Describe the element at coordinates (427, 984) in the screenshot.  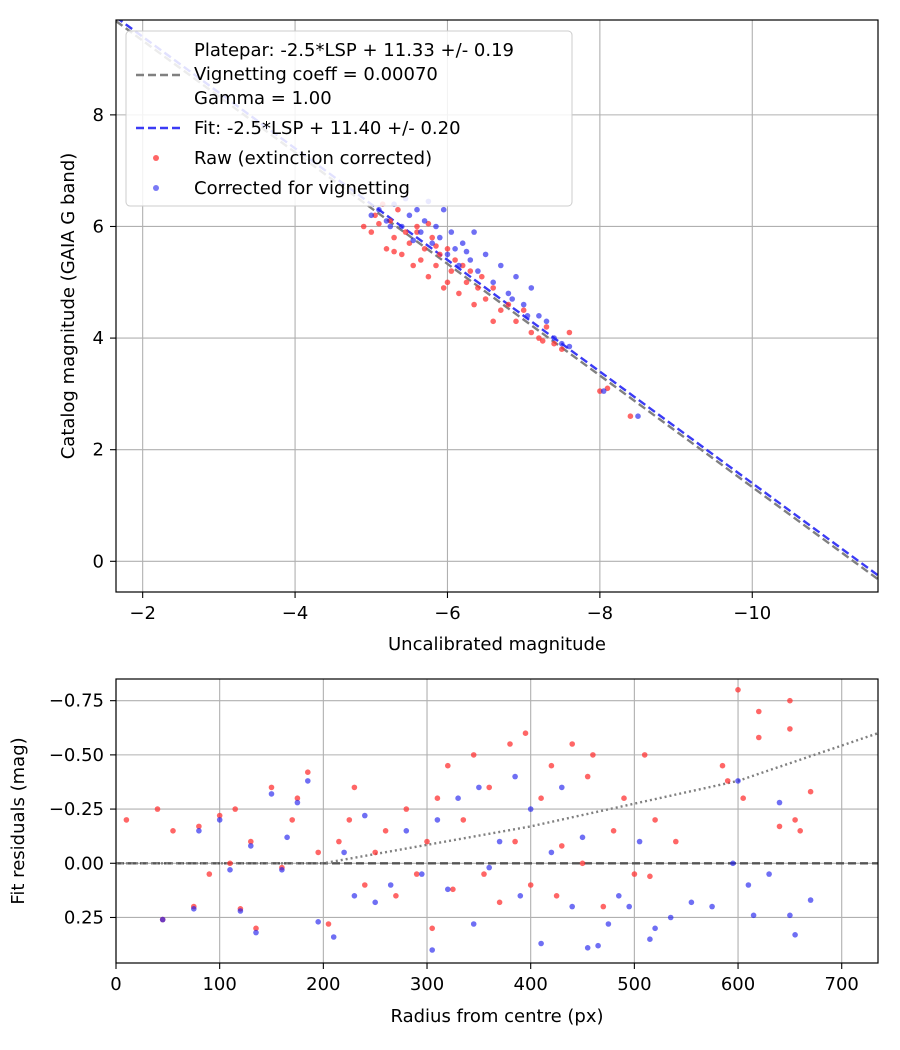
I see `x-tick-label: 300` at that location.